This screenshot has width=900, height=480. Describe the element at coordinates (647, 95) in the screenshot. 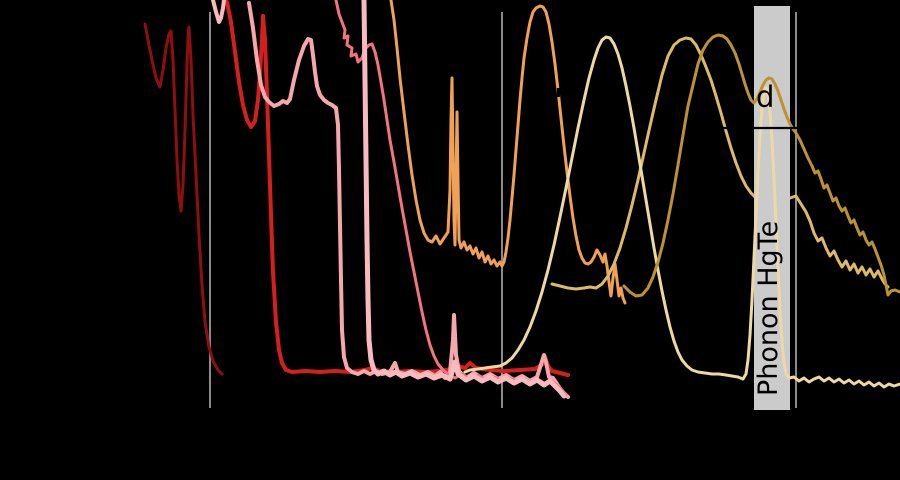

I see `occluded-label-fragments` at that location.